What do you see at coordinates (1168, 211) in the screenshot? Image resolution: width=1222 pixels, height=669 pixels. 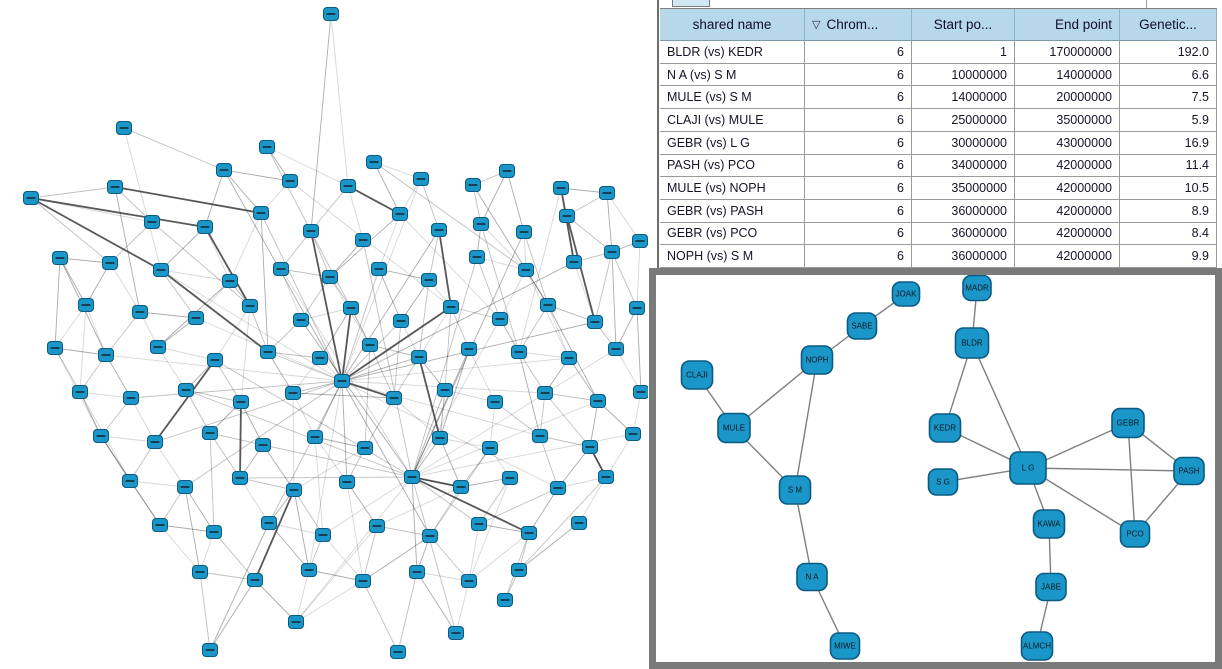 I see `table-cell: 8.9` at bounding box center [1168, 211].